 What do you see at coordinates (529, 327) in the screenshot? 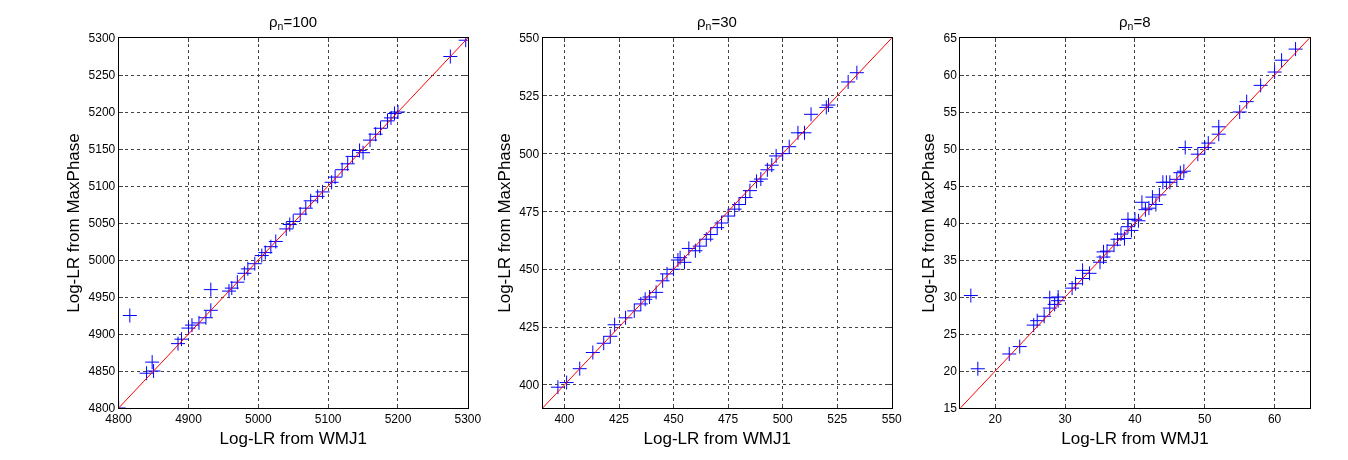
I see `y-tick-label: 425` at bounding box center [529, 327].